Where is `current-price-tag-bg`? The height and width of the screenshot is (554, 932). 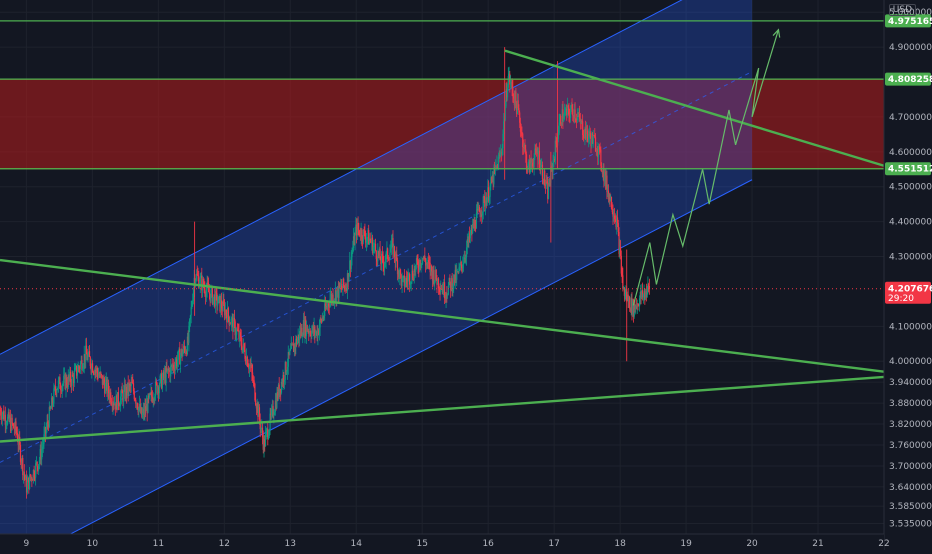 current-price-tag-bg is located at coordinates (908, 292).